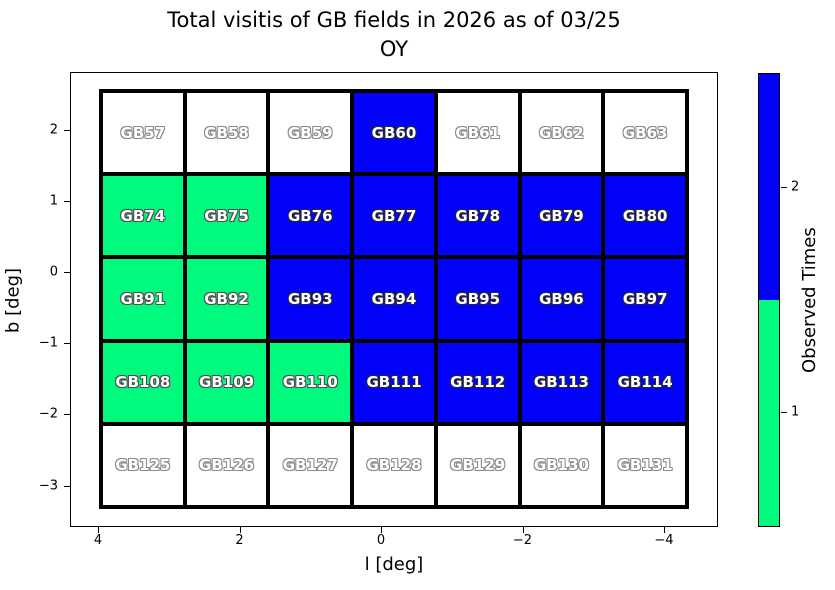  I want to click on field-cell-label: GB129, so click(478, 465).